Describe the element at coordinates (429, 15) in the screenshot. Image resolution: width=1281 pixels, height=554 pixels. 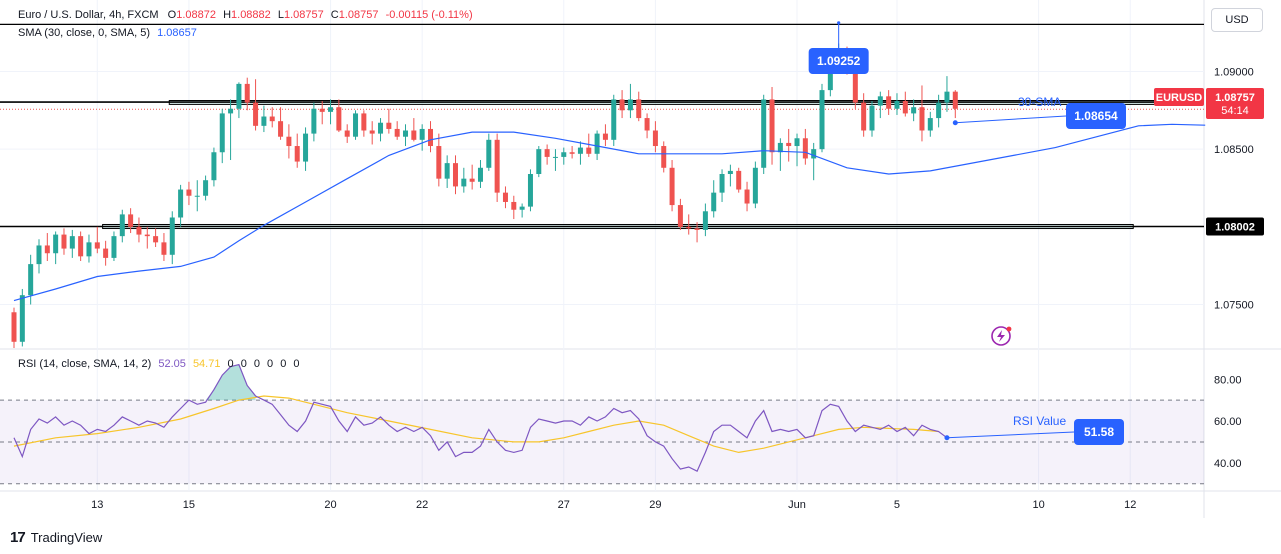
I see `change-value: -0.00115 (-0.11%)` at that location.